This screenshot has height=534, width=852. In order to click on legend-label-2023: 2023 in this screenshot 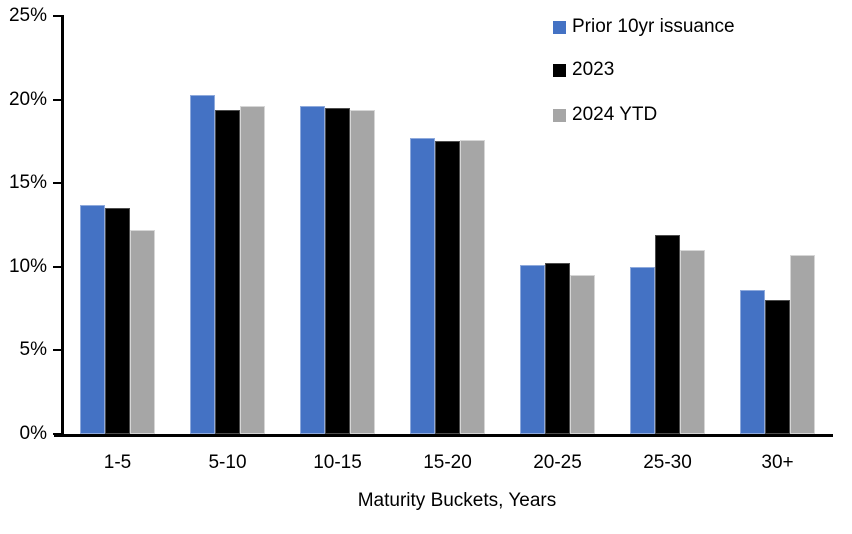, I will do `click(593, 69)`.